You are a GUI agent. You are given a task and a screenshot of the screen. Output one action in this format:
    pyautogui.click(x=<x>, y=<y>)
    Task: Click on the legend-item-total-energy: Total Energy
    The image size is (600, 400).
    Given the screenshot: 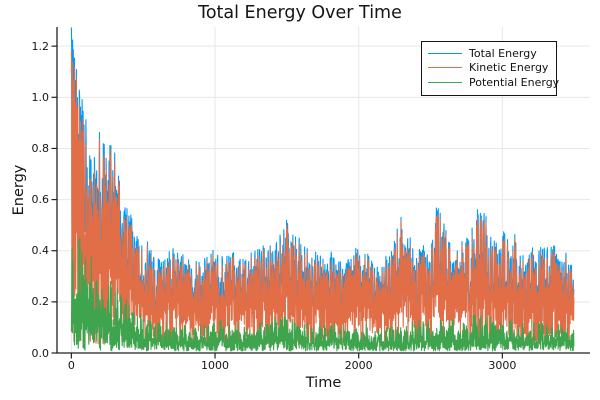 What is the action you would take?
    pyautogui.click(x=490, y=53)
    